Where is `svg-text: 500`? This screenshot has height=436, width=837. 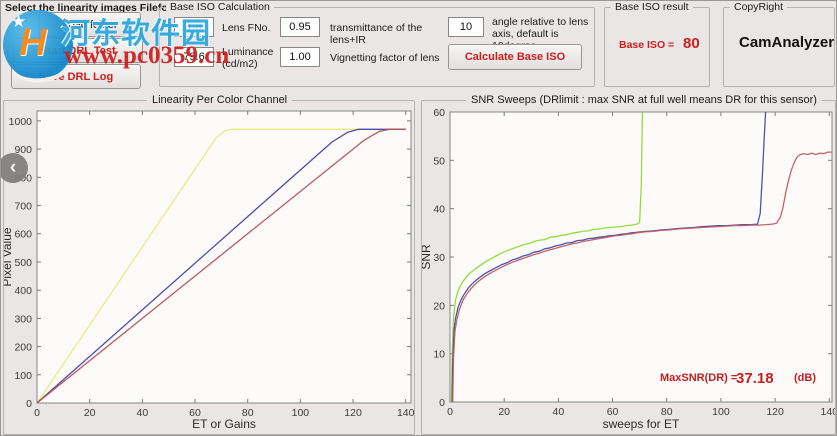 svg-text: 500 is located at coordinates (23, 263).